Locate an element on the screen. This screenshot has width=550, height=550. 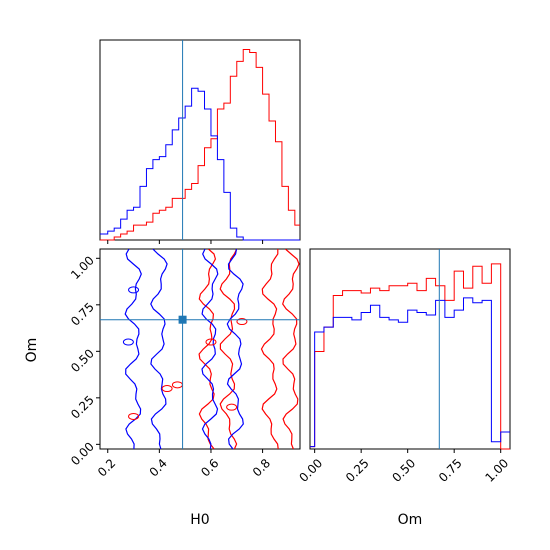
panel-om-histogram-frame is located at coordinates (410, 349).